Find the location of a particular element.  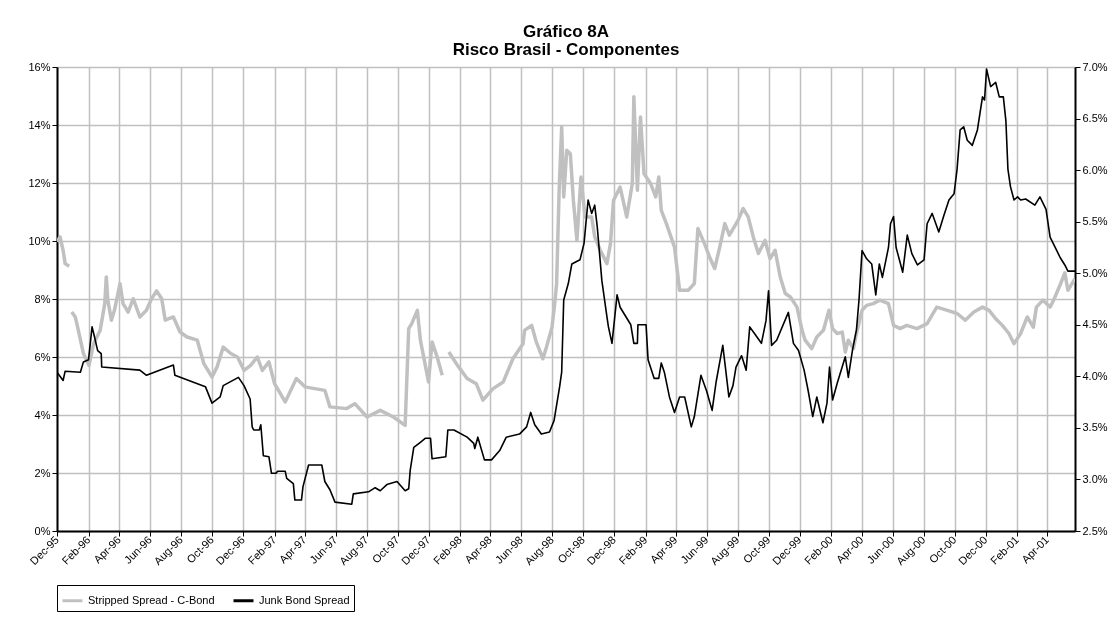

y-tick-label: 12% is located at coordinates (39, 182).